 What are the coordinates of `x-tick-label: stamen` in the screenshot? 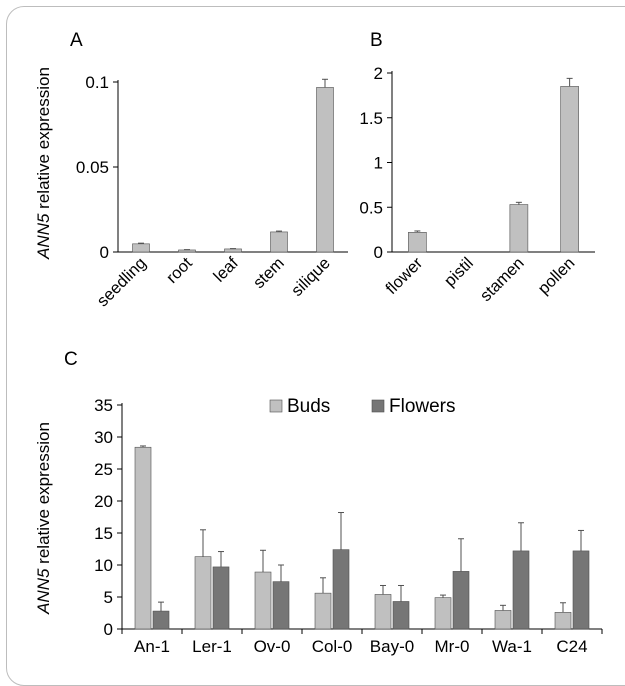 It's located at (502, 279).